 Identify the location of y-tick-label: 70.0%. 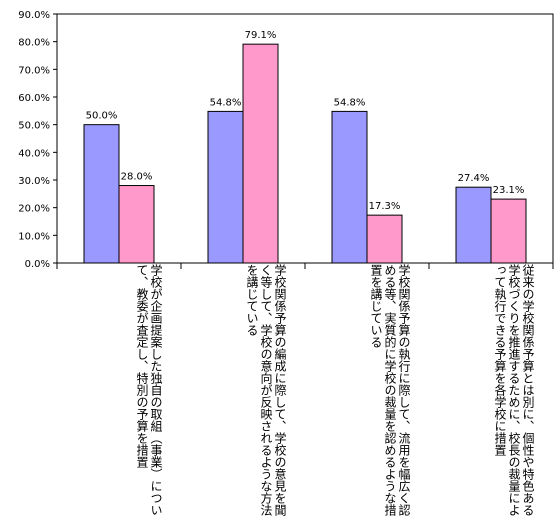
(34, 70).